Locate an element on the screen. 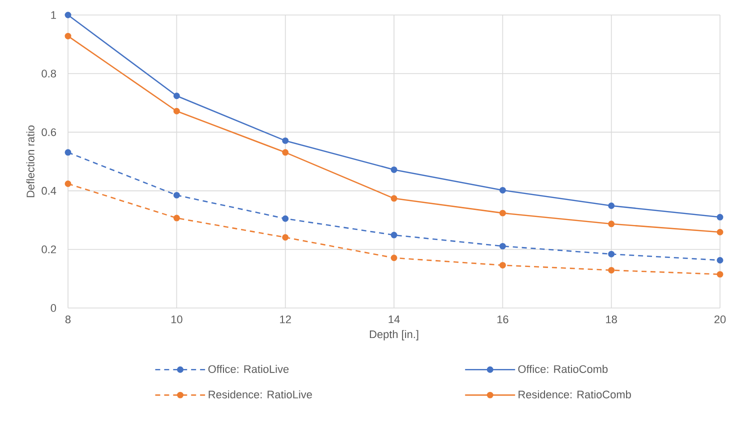 The image size is (730, 426). x-tick-label: 8 is located at coordinates (68, 320).